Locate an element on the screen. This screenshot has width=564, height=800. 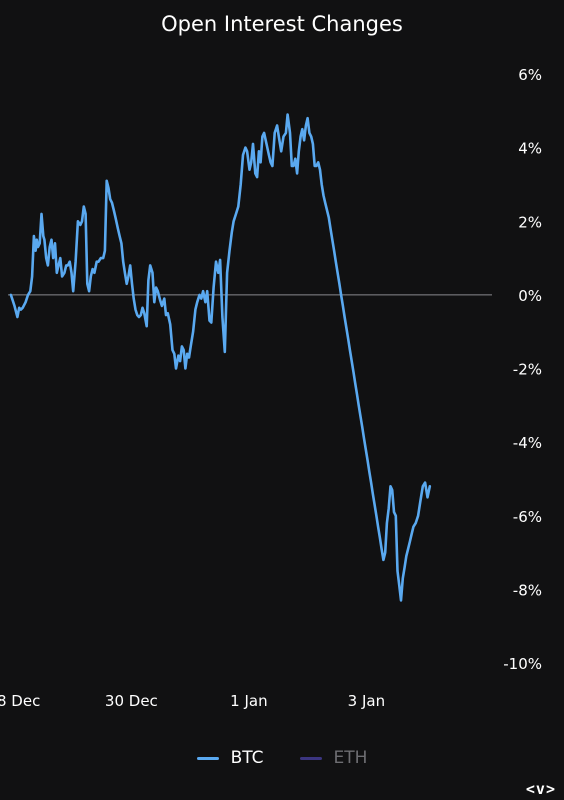
y-tick-label: -8% is located at coordinates (527, 590).